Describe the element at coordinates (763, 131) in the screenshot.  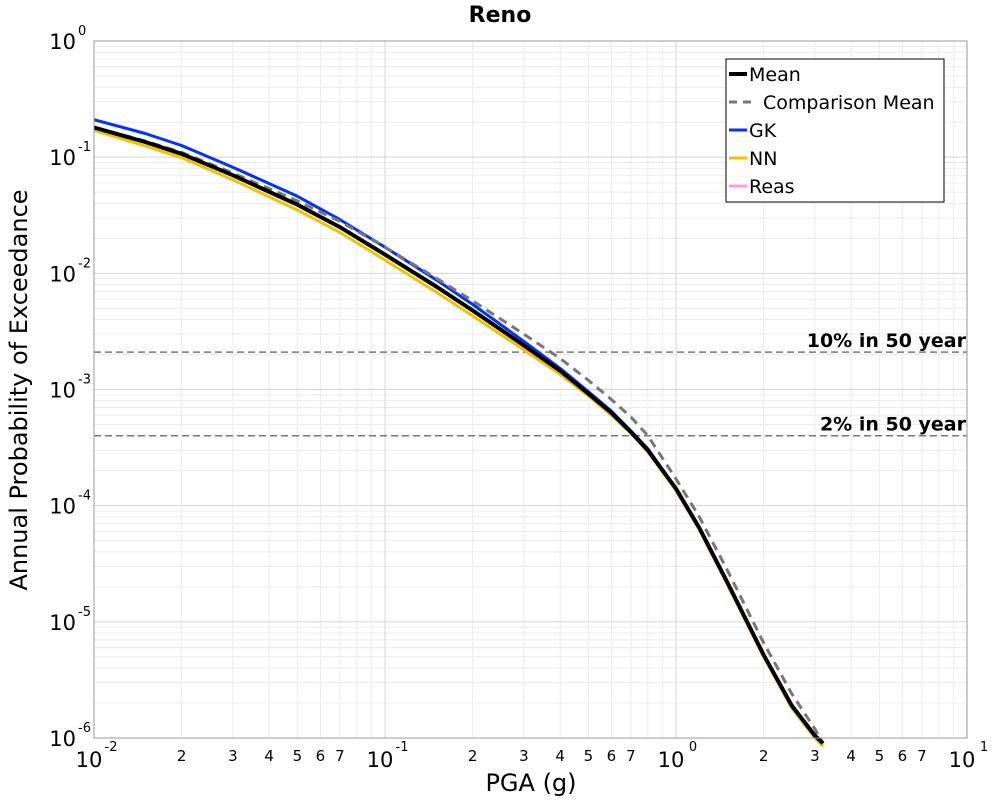
I see `legend-label-gk: GK` at that location.